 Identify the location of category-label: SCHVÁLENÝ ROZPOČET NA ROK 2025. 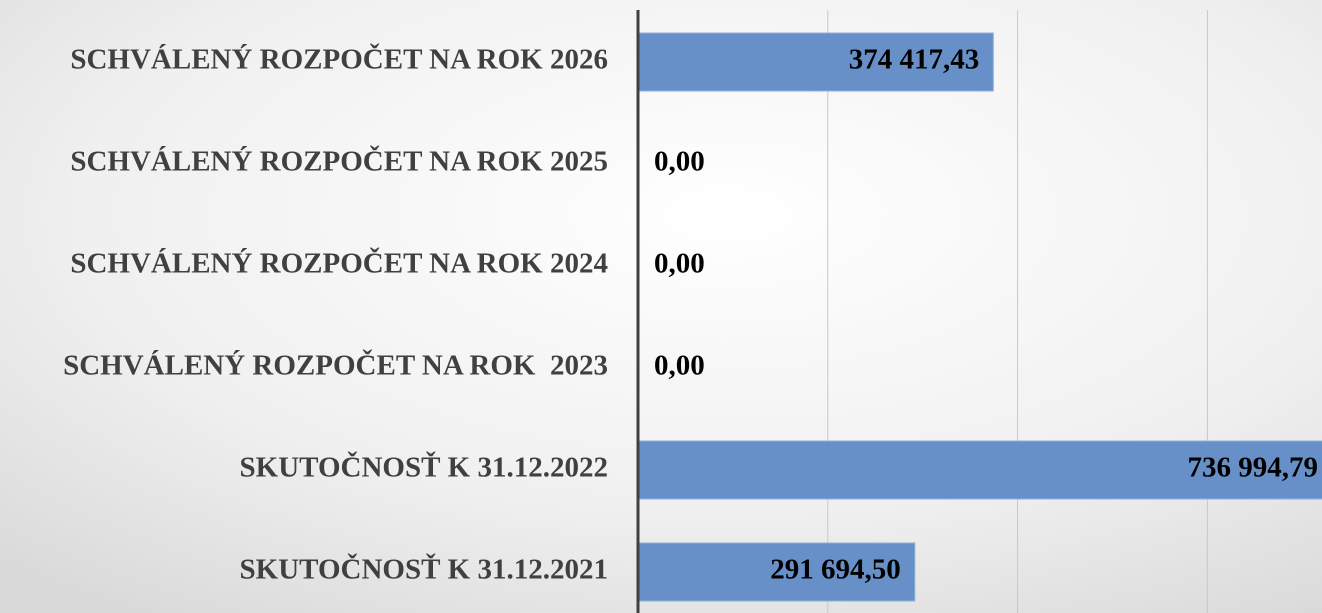
(339, 161).